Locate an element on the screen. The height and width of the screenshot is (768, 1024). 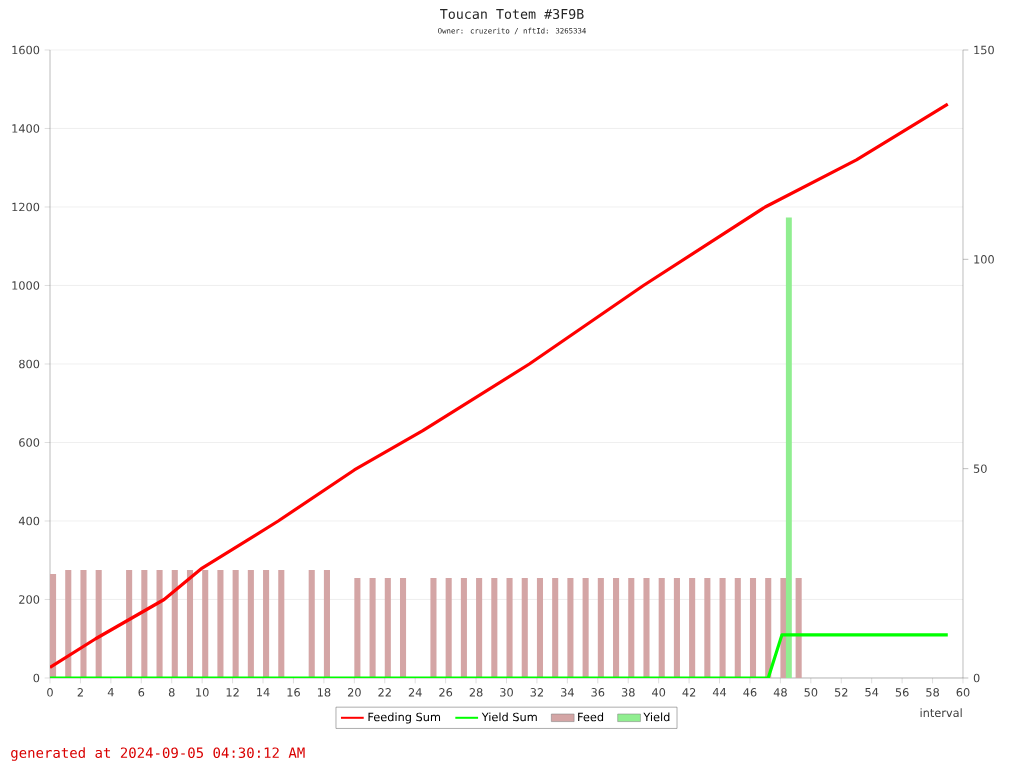
x-tick-label: 0 is located at coordinates (50, 692).